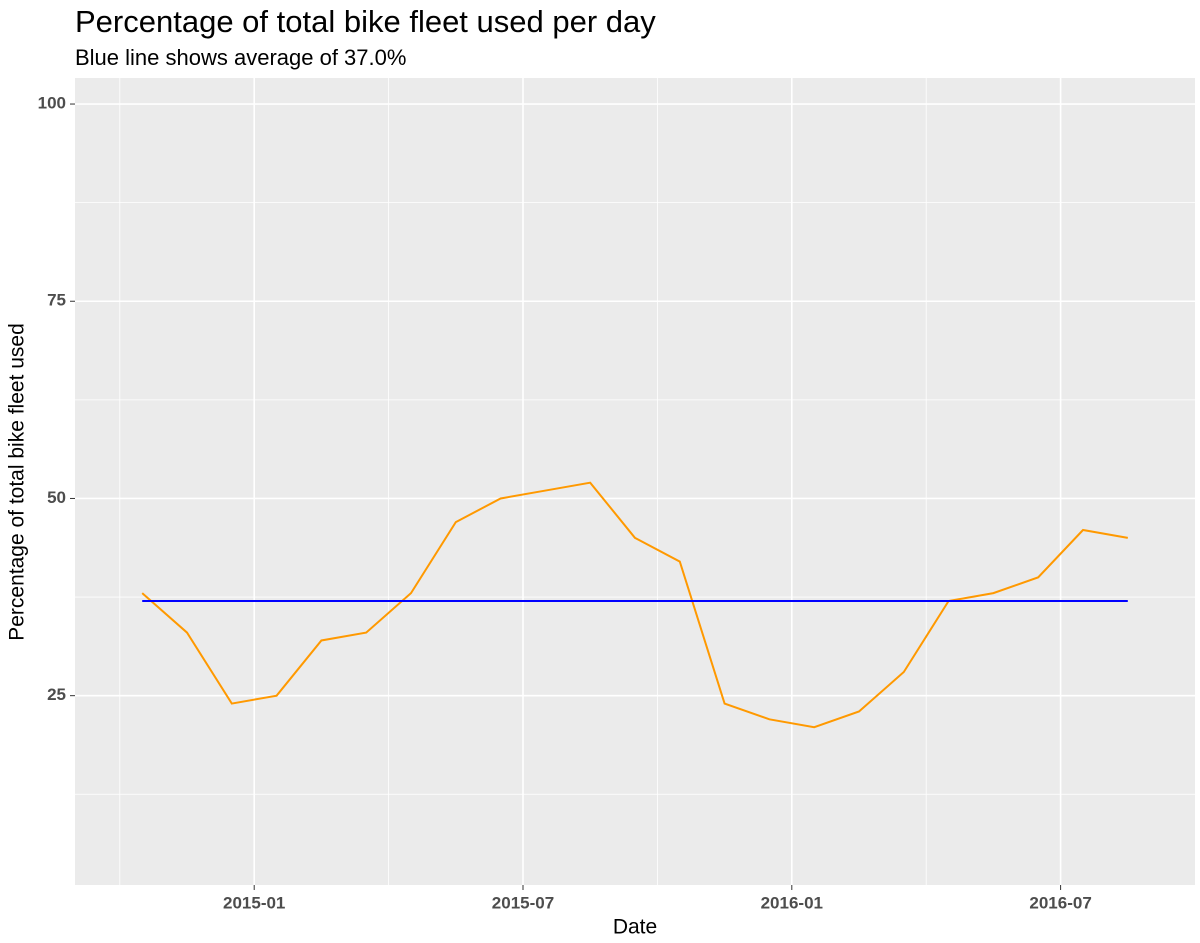 The image size is (1200, 943). Describe the element at coordinates (635, 927) in the screenshot. I see `x-axis-title: Date` at that location.